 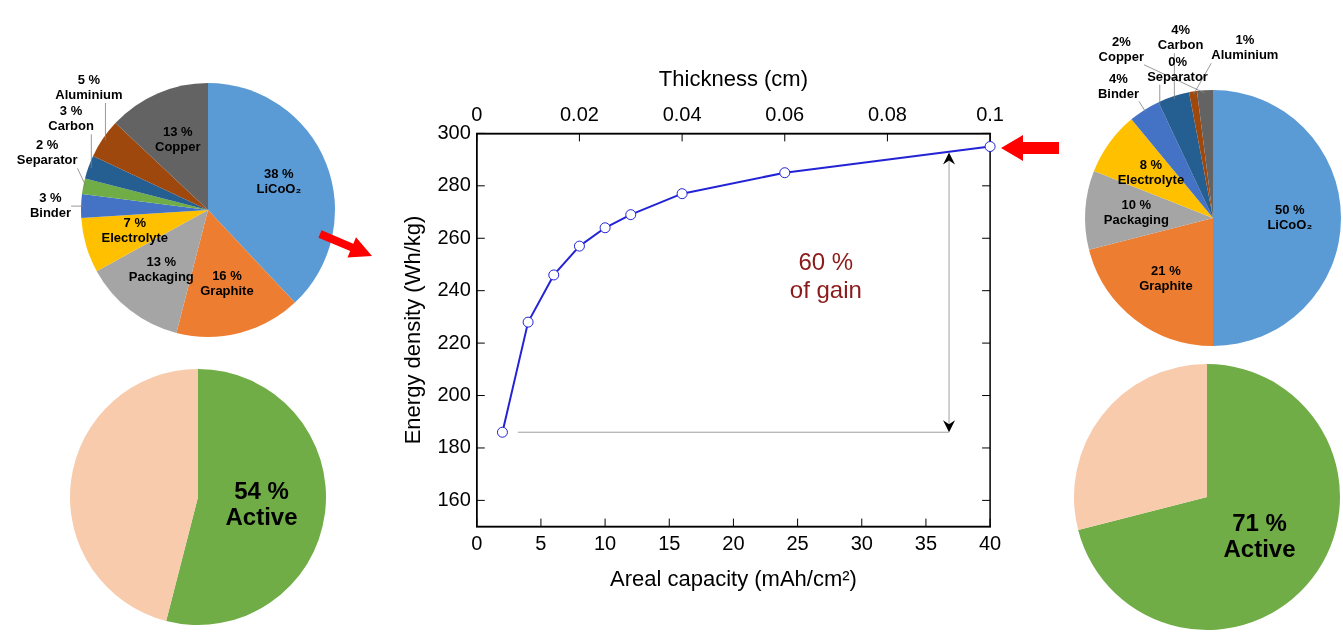 I want to click on y-tick-label: 240, so click(x=454, y=289).